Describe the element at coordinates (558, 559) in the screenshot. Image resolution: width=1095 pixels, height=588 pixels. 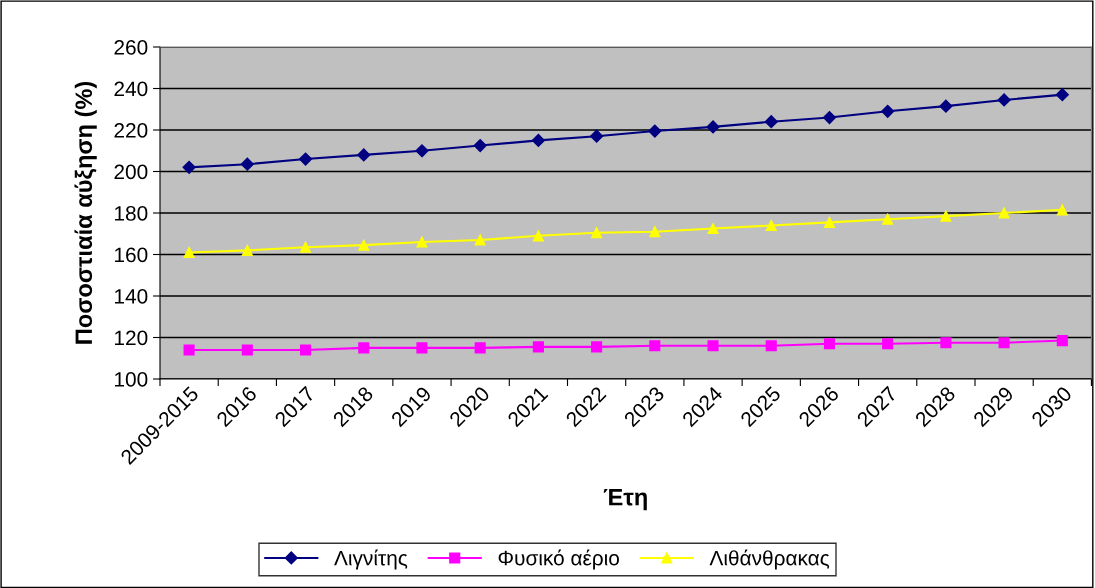
I see `legend-label: Φυσικό αέριο` at that location.